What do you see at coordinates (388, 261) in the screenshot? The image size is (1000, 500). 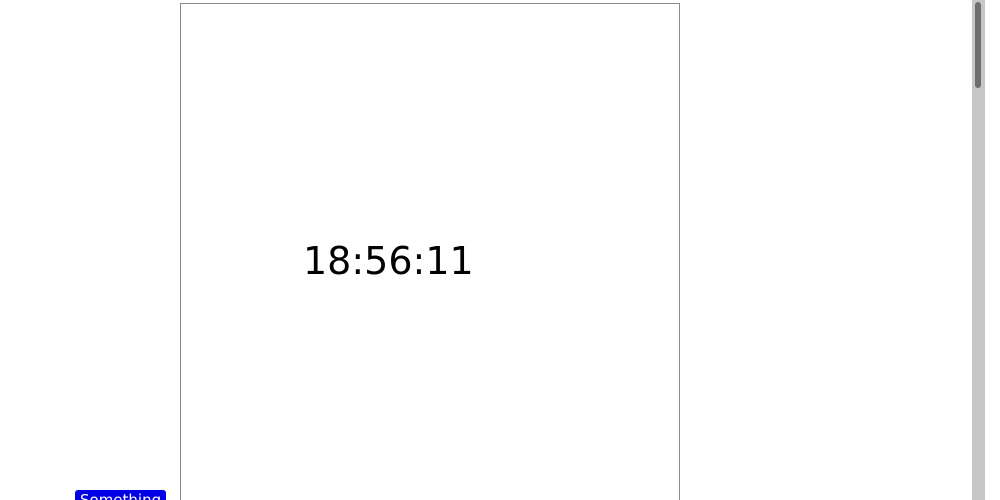 I see `clock-time: 18:56:11` at bounding box center [388, 261].